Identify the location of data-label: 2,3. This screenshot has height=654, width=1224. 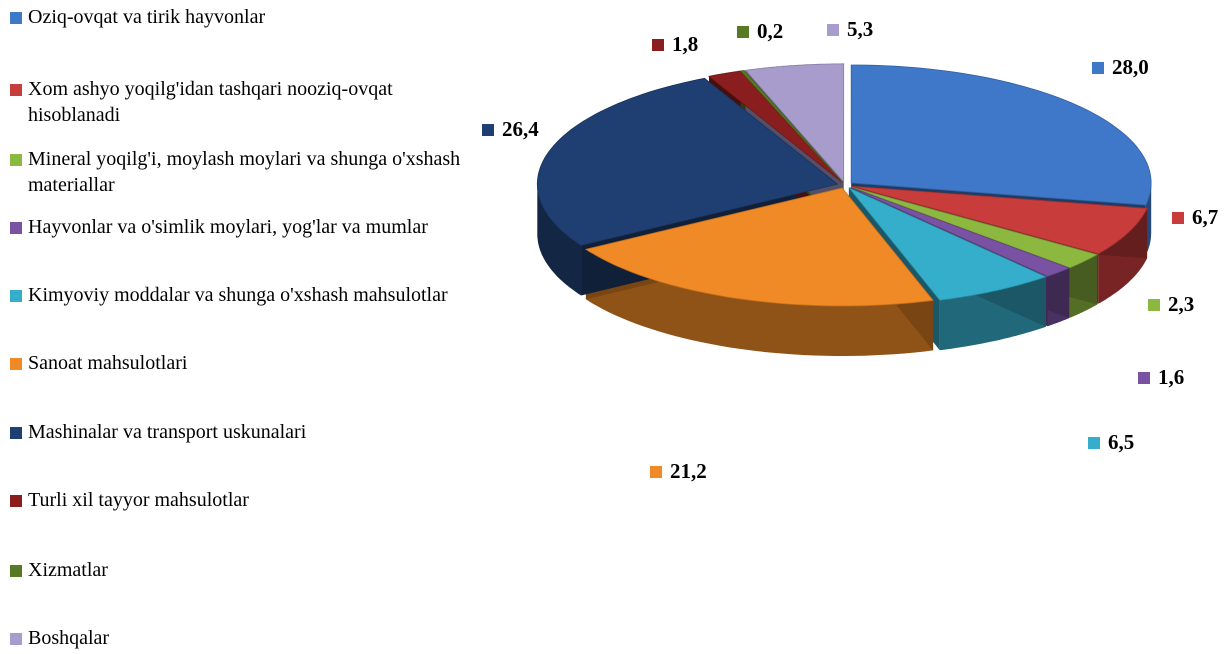
(1181, 304).